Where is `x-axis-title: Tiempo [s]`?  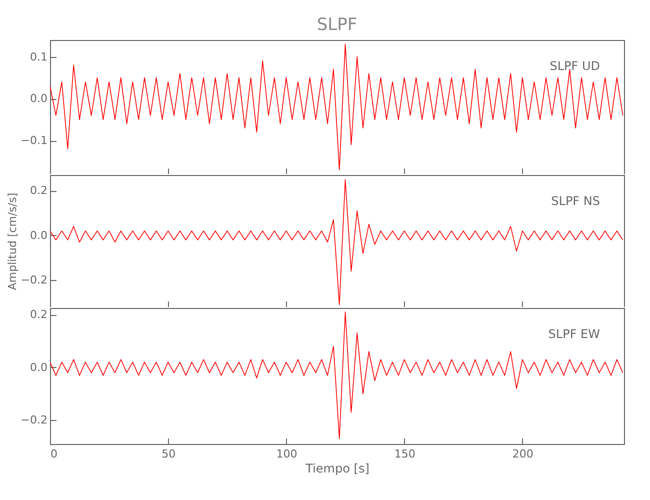 x-axis-title: Tiempo [s] is located at coordinates (337, 469).